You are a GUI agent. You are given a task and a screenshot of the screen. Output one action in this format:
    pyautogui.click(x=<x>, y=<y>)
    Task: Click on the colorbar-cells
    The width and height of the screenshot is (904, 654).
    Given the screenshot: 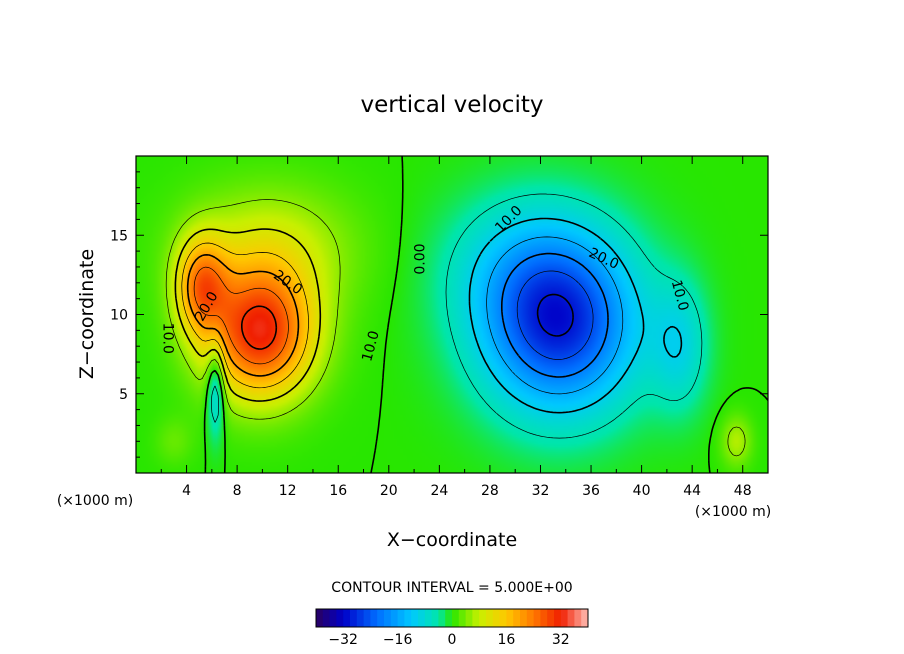 What is the action you would take?
    pyautogui.click(x=452, y=618)
    